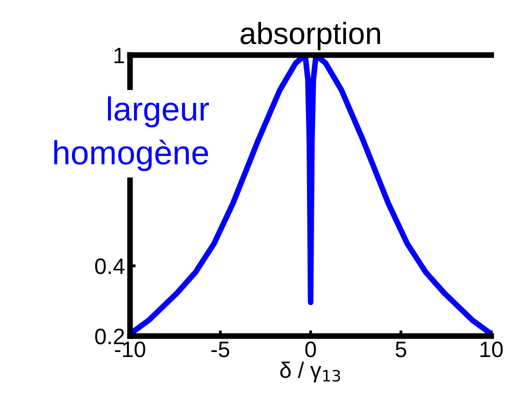 This screenshot has width=516, height=402. I want to click on x-tick-label: -5, so click(220, 350).